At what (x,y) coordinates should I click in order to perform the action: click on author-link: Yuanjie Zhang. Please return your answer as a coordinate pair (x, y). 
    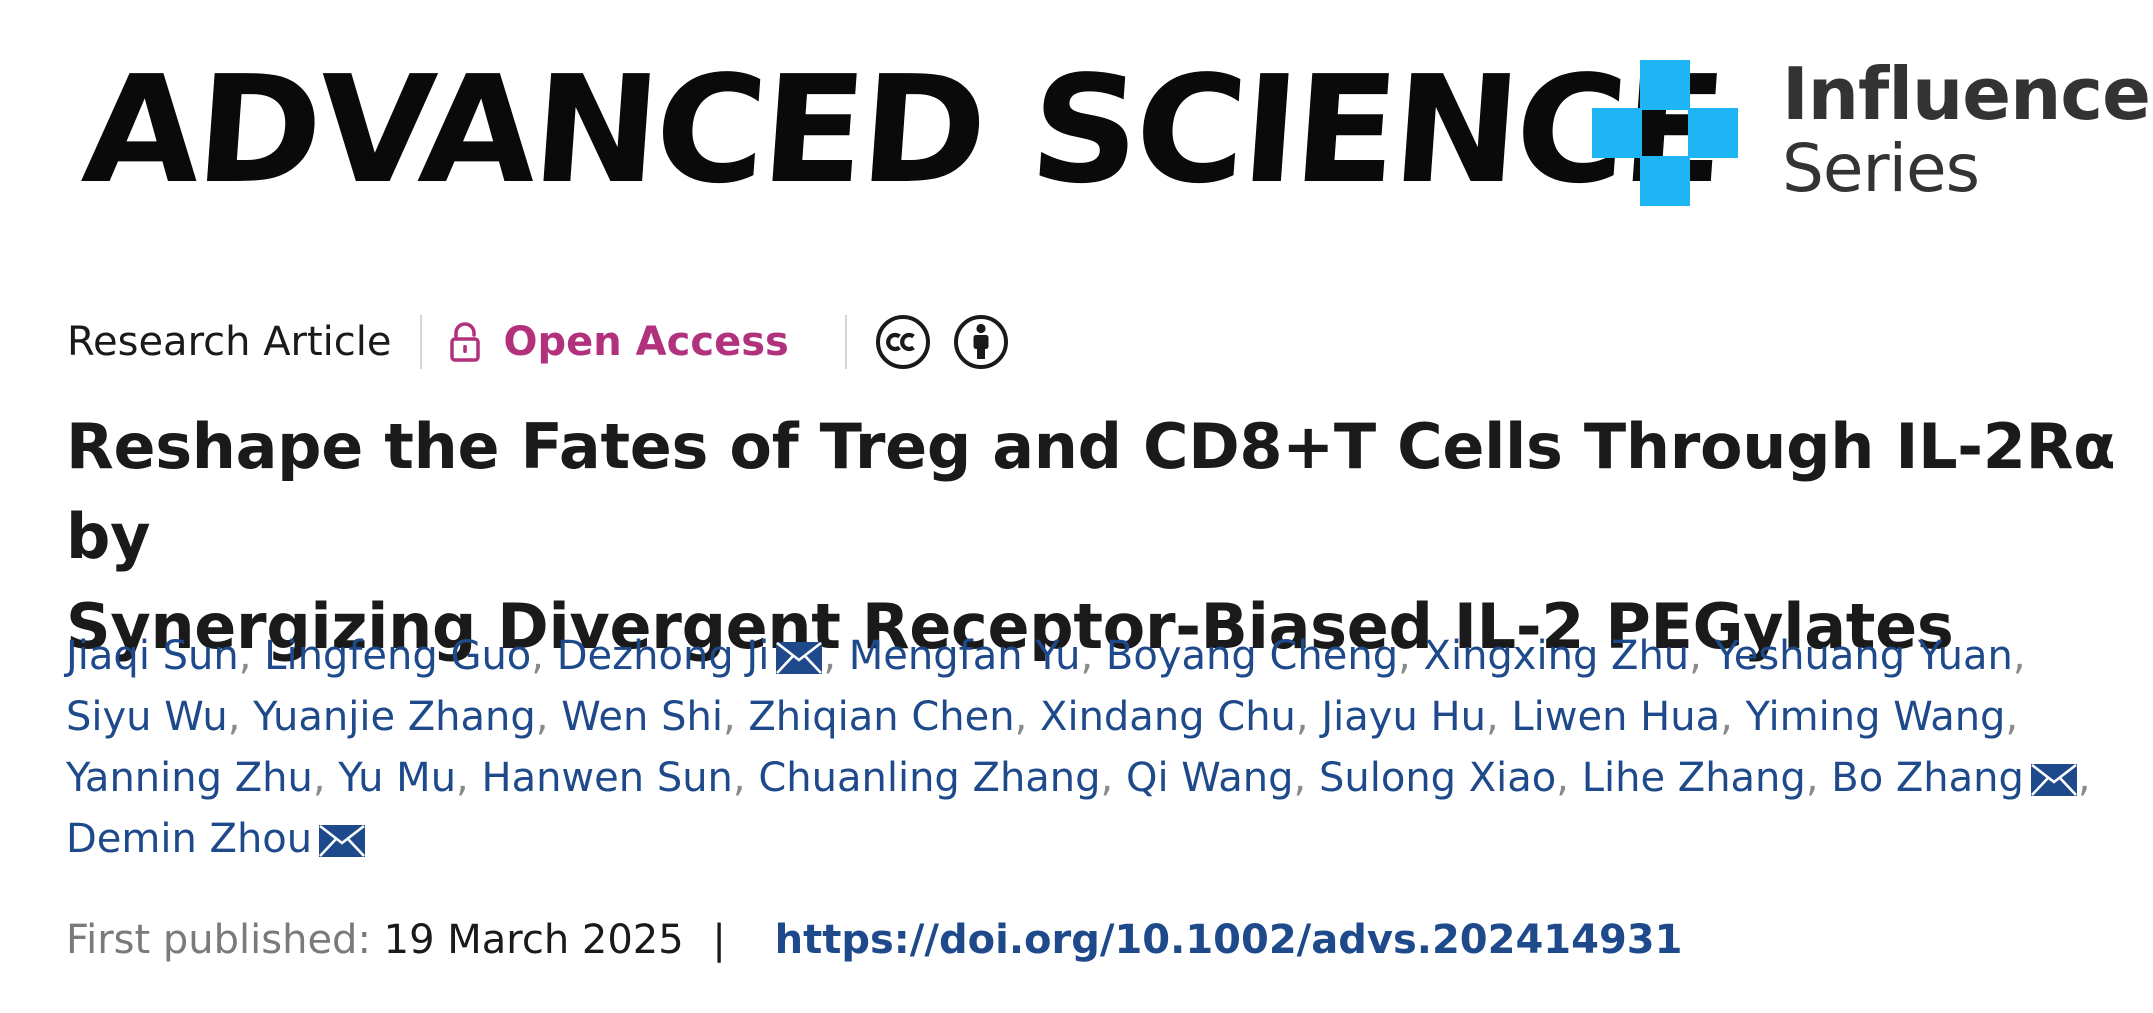
    Looking at the image, I should click on (394, 717).